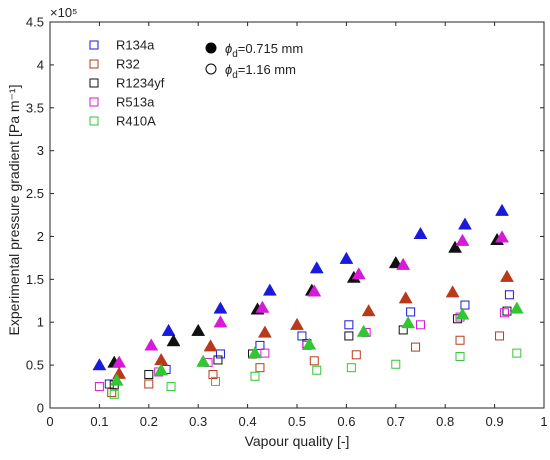 The height and width of the screenshot is (460, 550). What do you see at coordinates (543, 421) in the screenshot?
I see `x-tick-label: 1` at bounding box center [543, 421].